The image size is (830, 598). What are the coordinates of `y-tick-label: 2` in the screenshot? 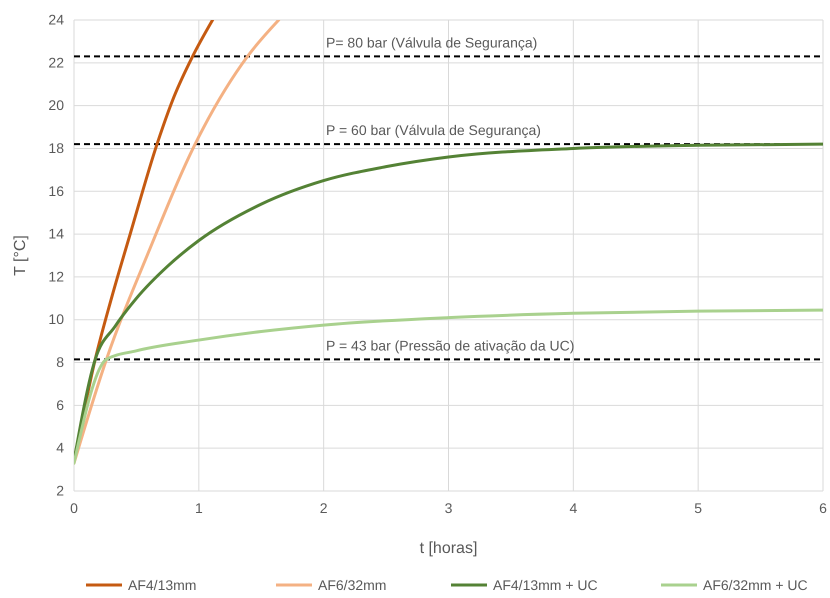 It's located at (60, 490).